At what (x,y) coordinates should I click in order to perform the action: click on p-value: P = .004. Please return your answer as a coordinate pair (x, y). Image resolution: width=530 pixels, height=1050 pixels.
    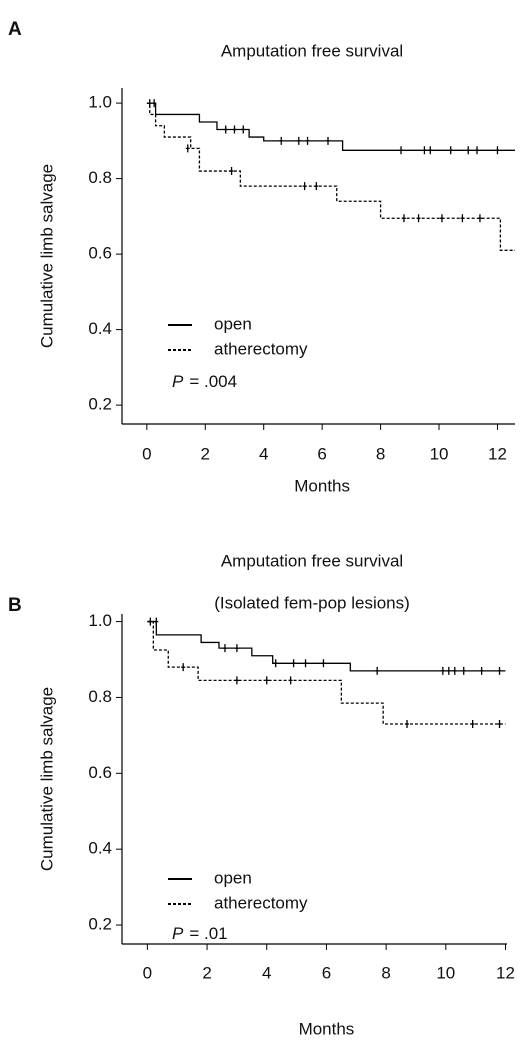
    Looking at the image, I should click on (204, 381).